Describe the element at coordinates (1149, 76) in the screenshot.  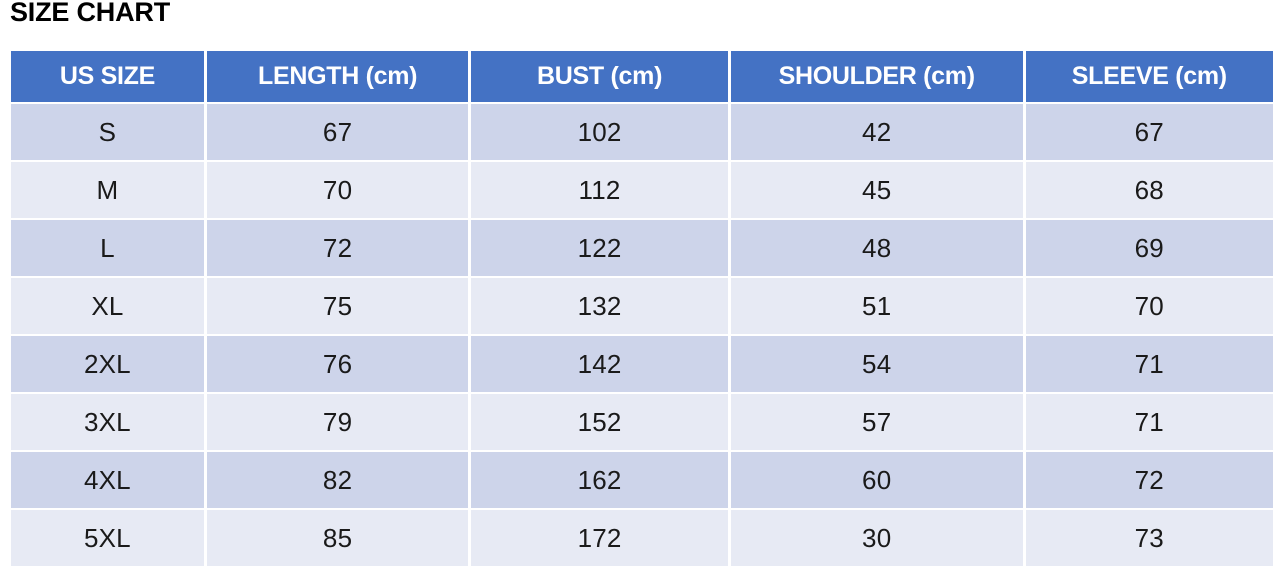
I see `column-header-sleeve: SLEEVE (cm)` at that location.